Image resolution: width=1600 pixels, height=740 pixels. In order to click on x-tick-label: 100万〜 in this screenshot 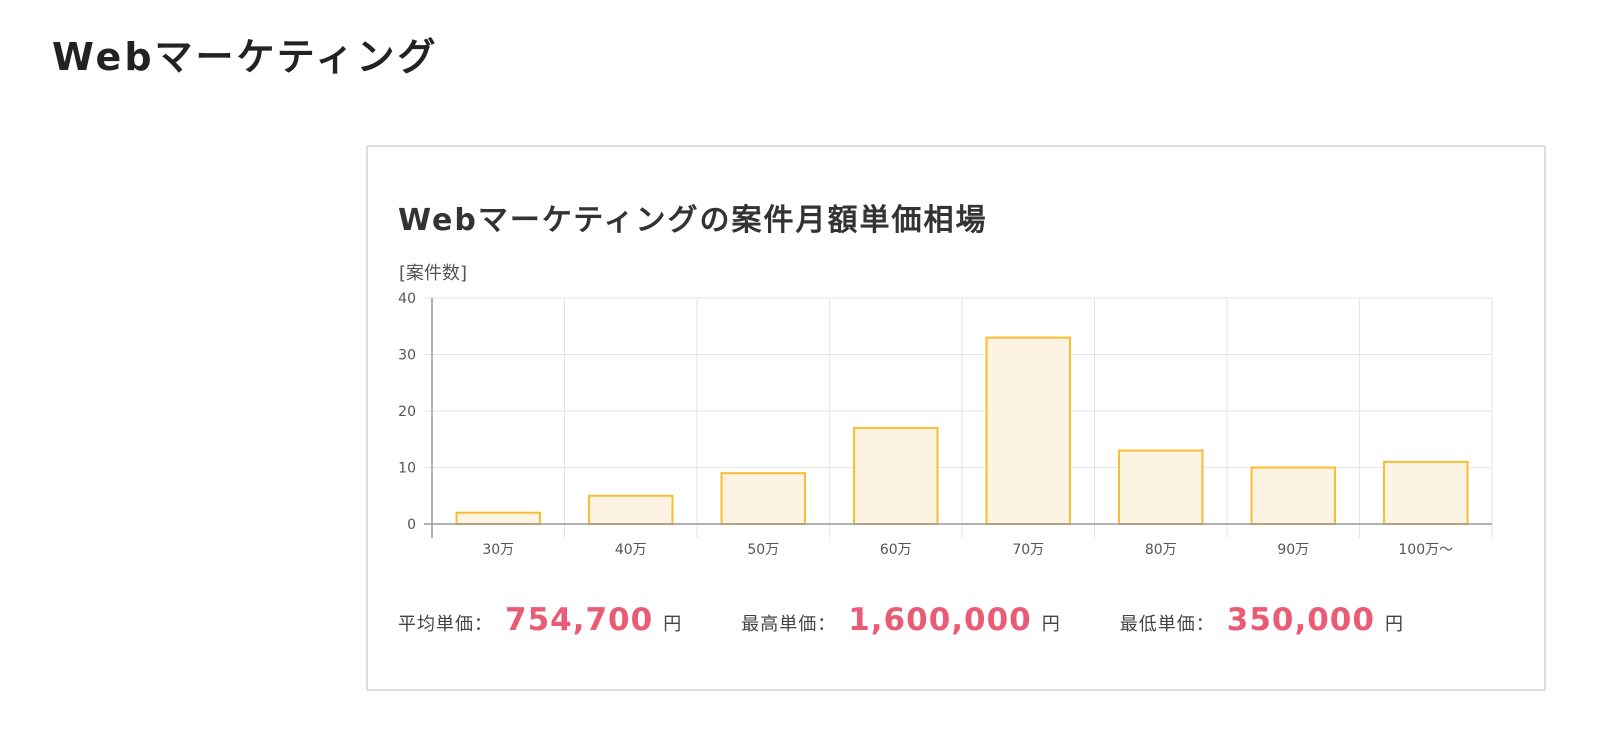, I will do `click(1425, 550)`.